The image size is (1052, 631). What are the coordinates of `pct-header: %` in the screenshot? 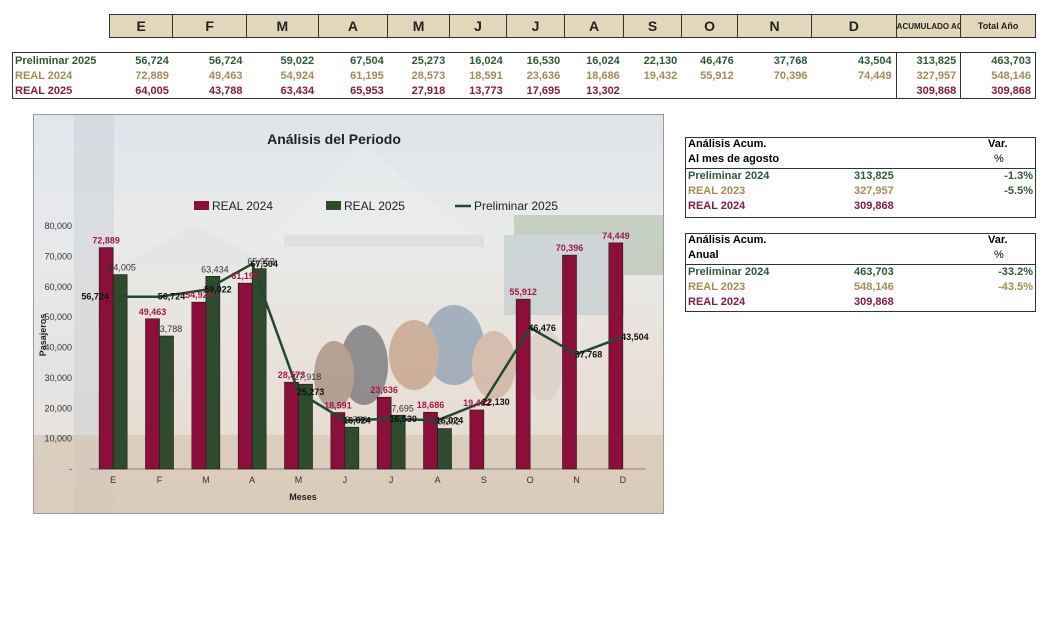 It's located at (999, 159).